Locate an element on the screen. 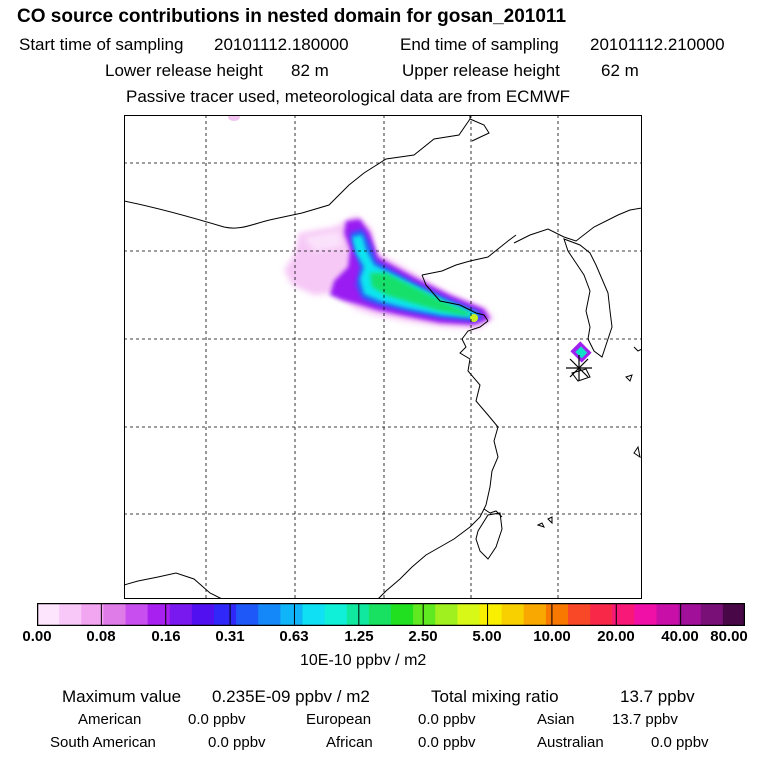 The width and height of the screenshot is (768, 768). region-name-australian: Australian is located at coordinates (570, 742).